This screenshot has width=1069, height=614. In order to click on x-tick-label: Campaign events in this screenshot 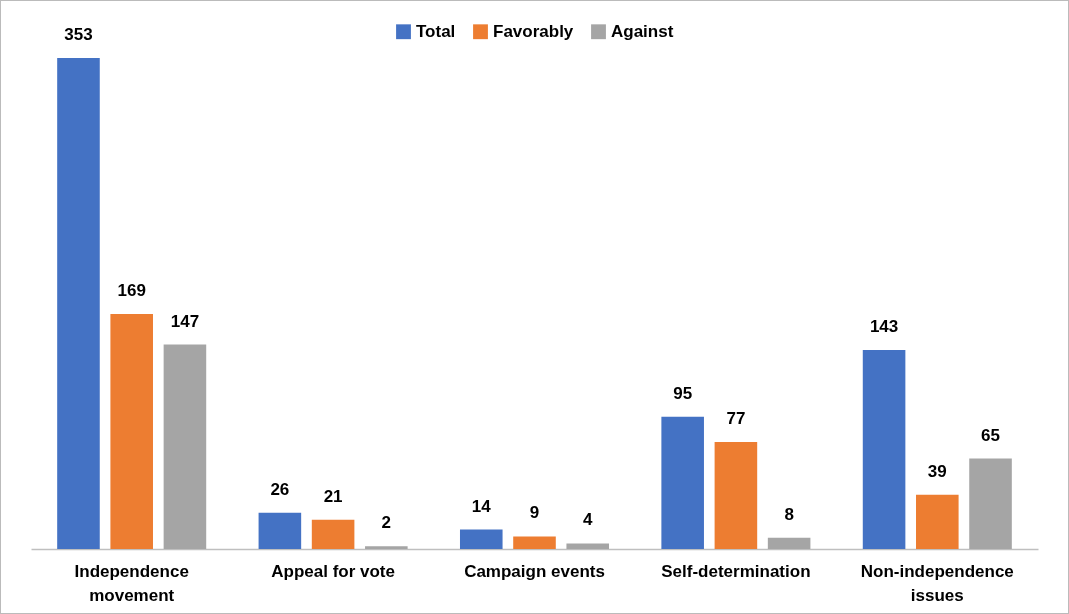, I will do `click(534, 571)`.